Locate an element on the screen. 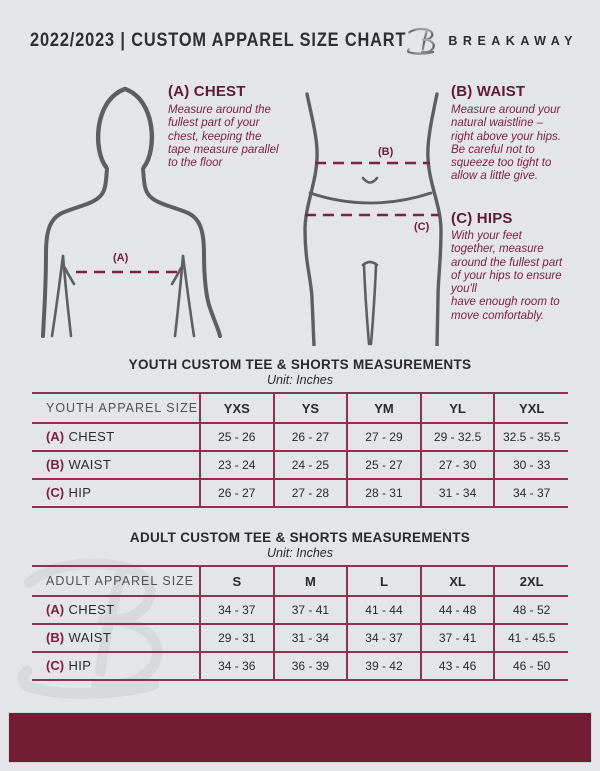 The height and width of the screenshot is (771, 600). table-cell: 23 - 24 is located at coordinates (236, 465).